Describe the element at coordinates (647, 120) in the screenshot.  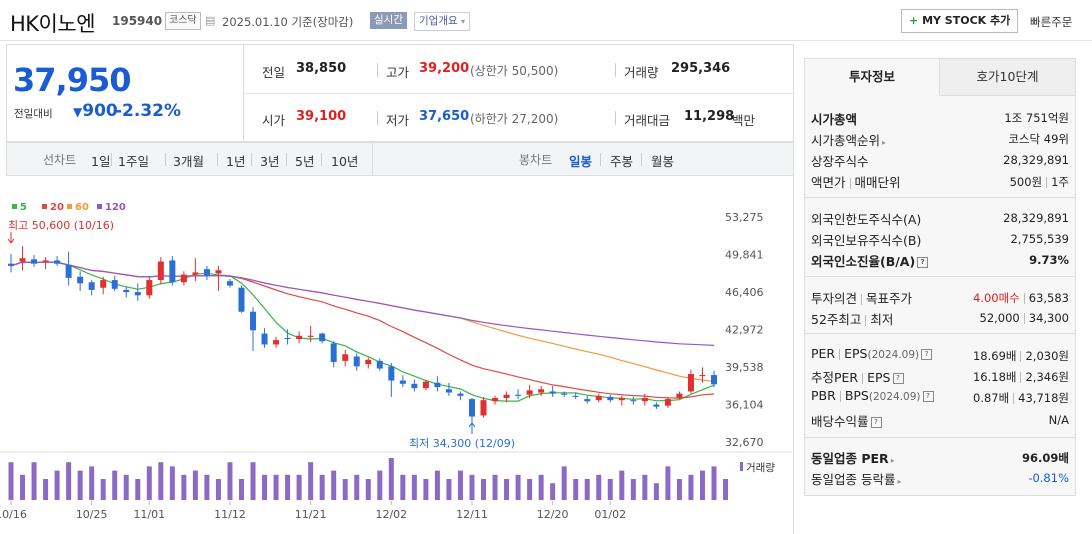
I see `amount-label: 거래대금` at that location.